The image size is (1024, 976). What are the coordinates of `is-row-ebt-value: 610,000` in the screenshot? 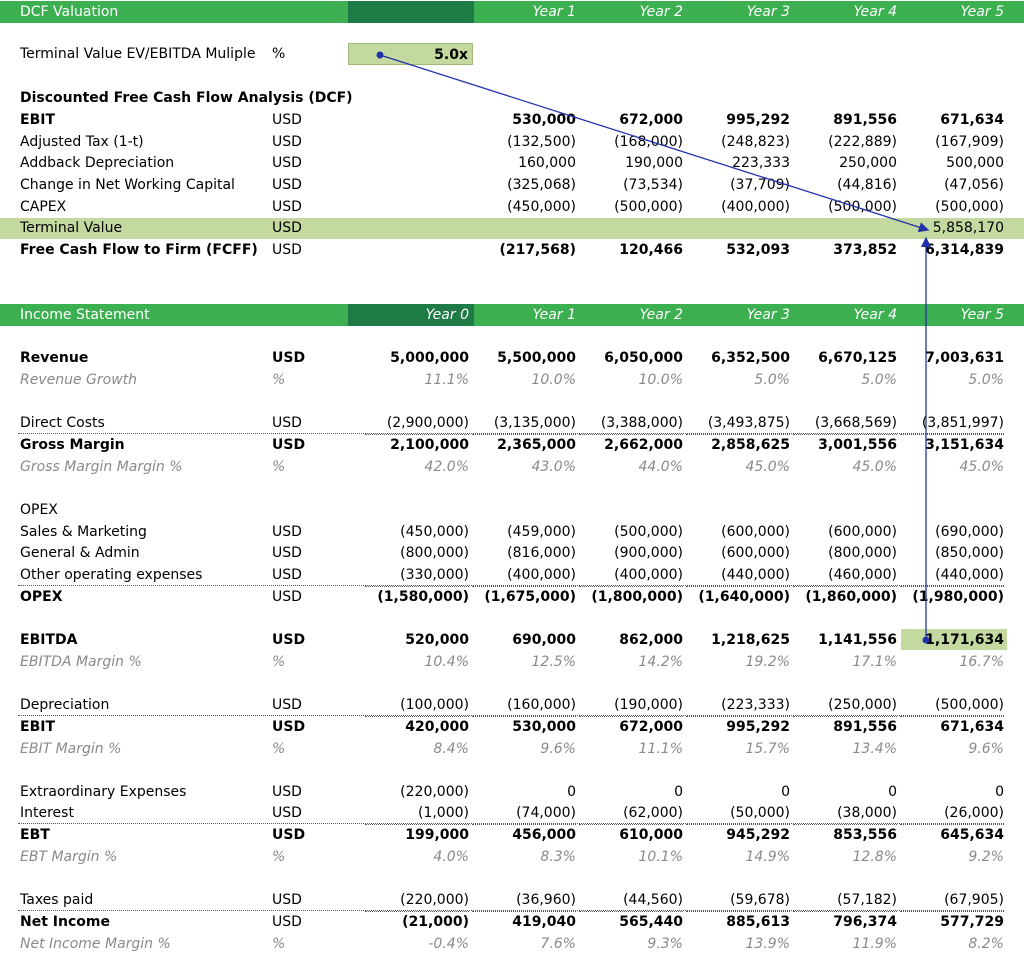 It's located at (651, 835).